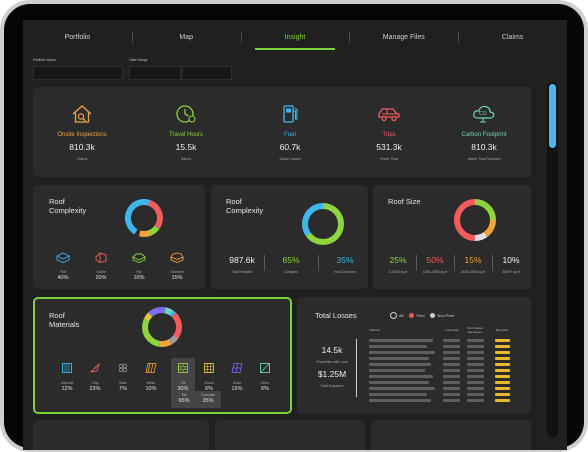  What do you see at coordinates (473, 264) in the screenshot?
I see `stat-size-large: 15% 2500-3500 sq ft` at bounding box center [473, 264].